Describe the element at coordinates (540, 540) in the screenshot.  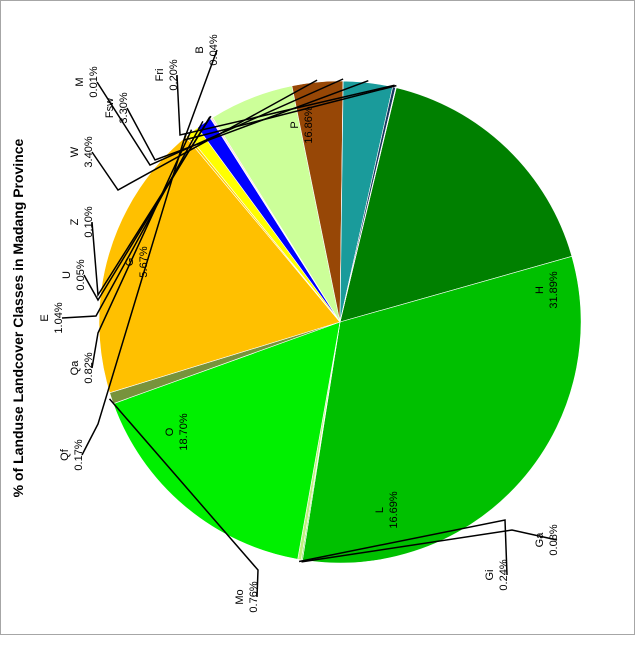
I see `slice-name-ga: Ga` at that location.